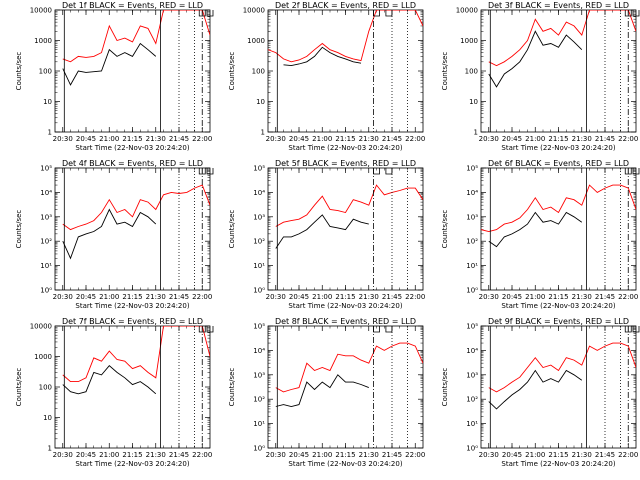 The width and height of the screenshot is (640, 480). I want to click on y-tick-label: 10¹, so click(472, 266).